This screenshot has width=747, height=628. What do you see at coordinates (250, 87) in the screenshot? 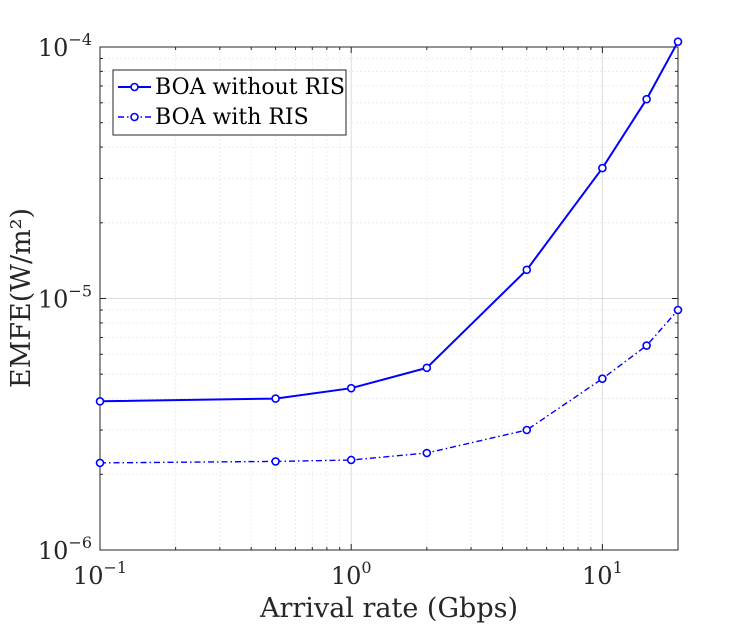
I see `legend-label-without-ris: BOA without RIS` at bounding box center [250, 87].